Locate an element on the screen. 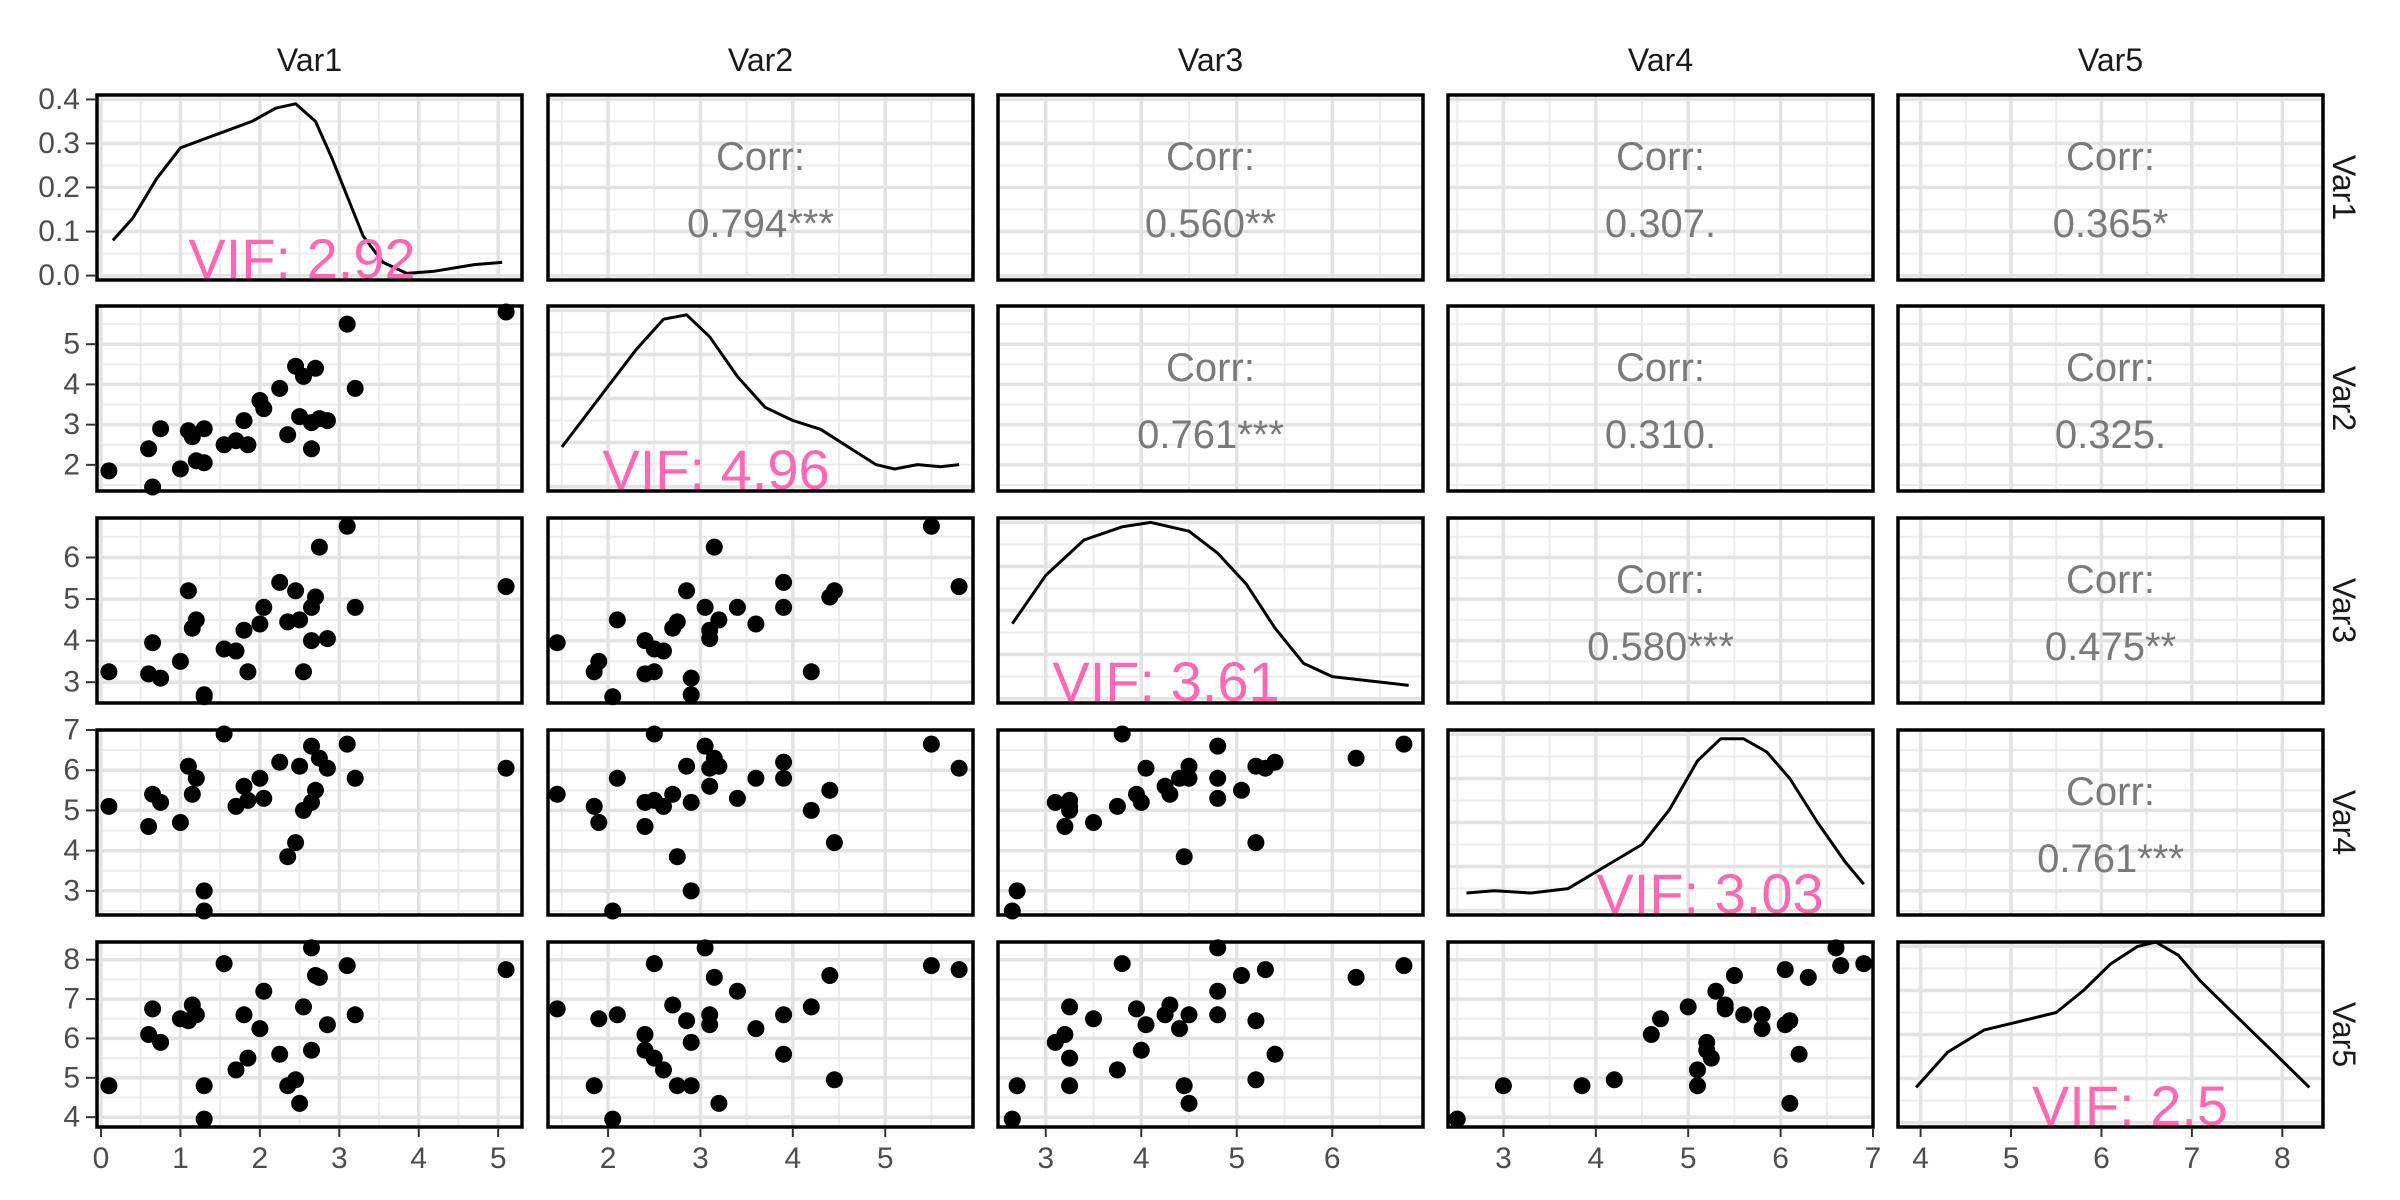 This screenshot has width=2400, height=1200. panel-4-5: Corr: 0.761*** is located at coordinates (2110, 822).